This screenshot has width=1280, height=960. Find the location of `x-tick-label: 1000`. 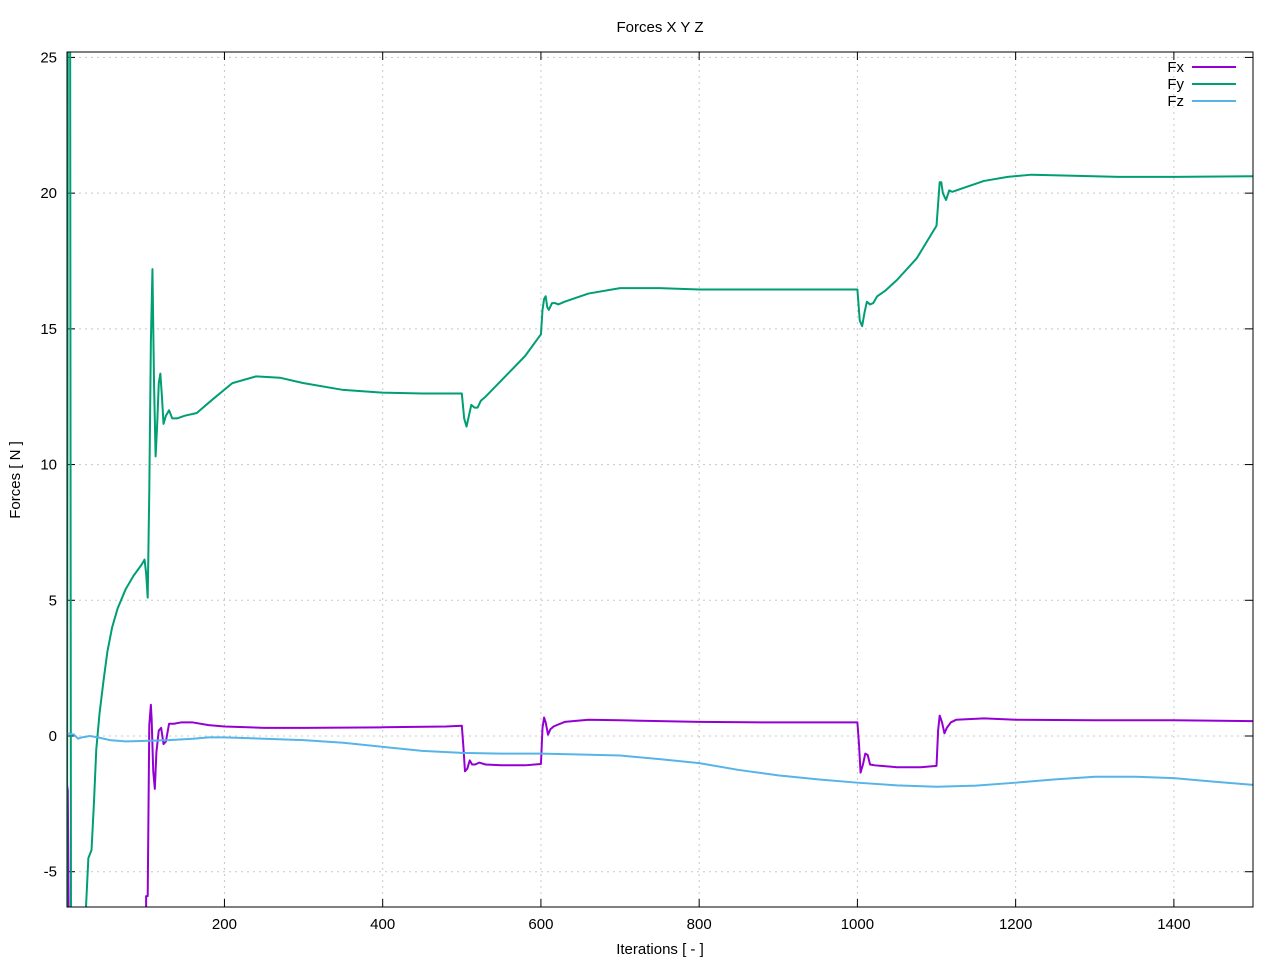

x-tick-label: 1000 is located at coordinates (857, 924).